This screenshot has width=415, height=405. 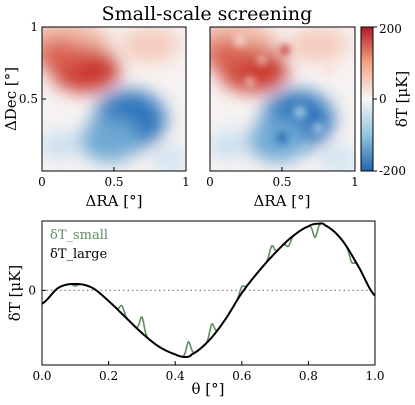 I want to click on x-tick-label: 1.0, so click(x=374, y=376).